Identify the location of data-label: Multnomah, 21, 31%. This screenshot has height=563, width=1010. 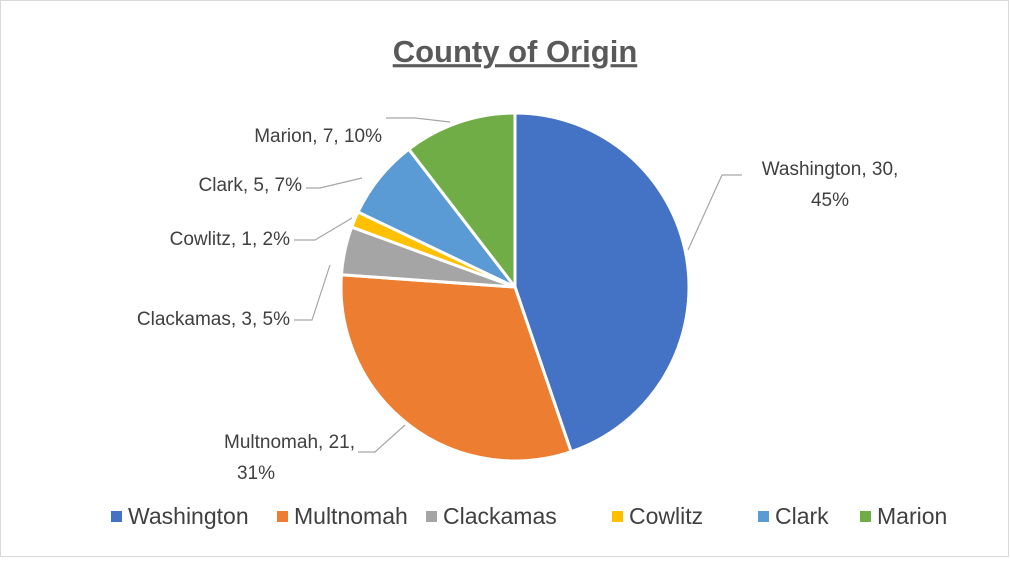
(289, 458).